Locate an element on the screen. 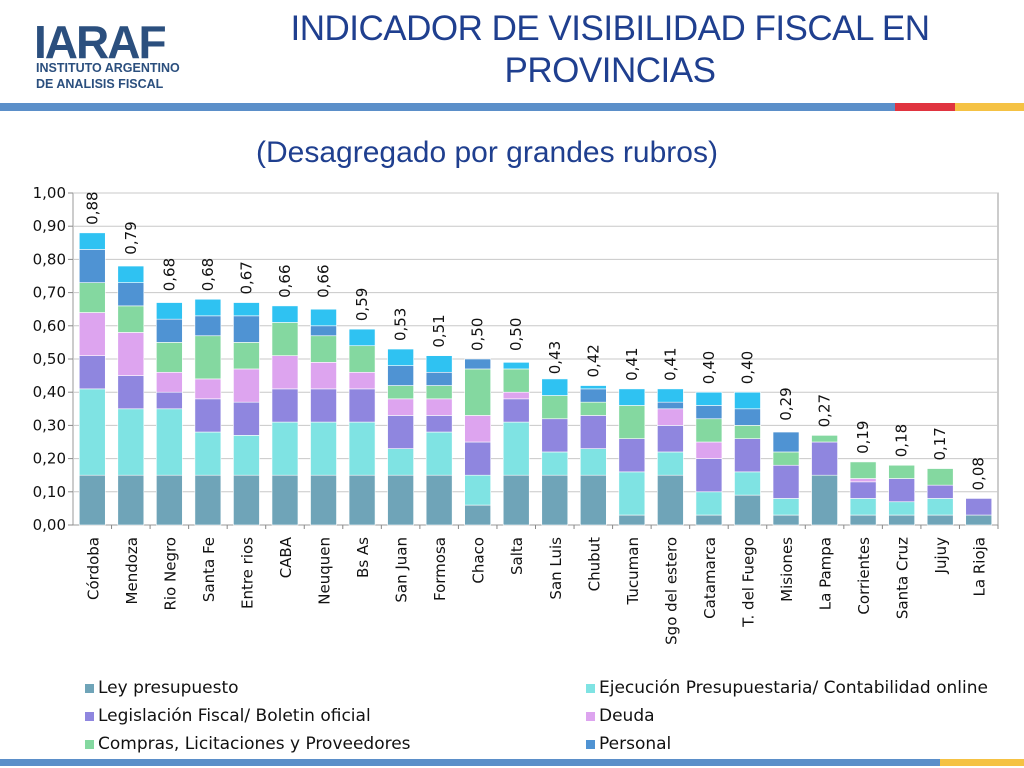 Image resolution: width=1024 pixels, height=768 pixels. x-tick-label: Chubut is located at coordinates (594, 564).